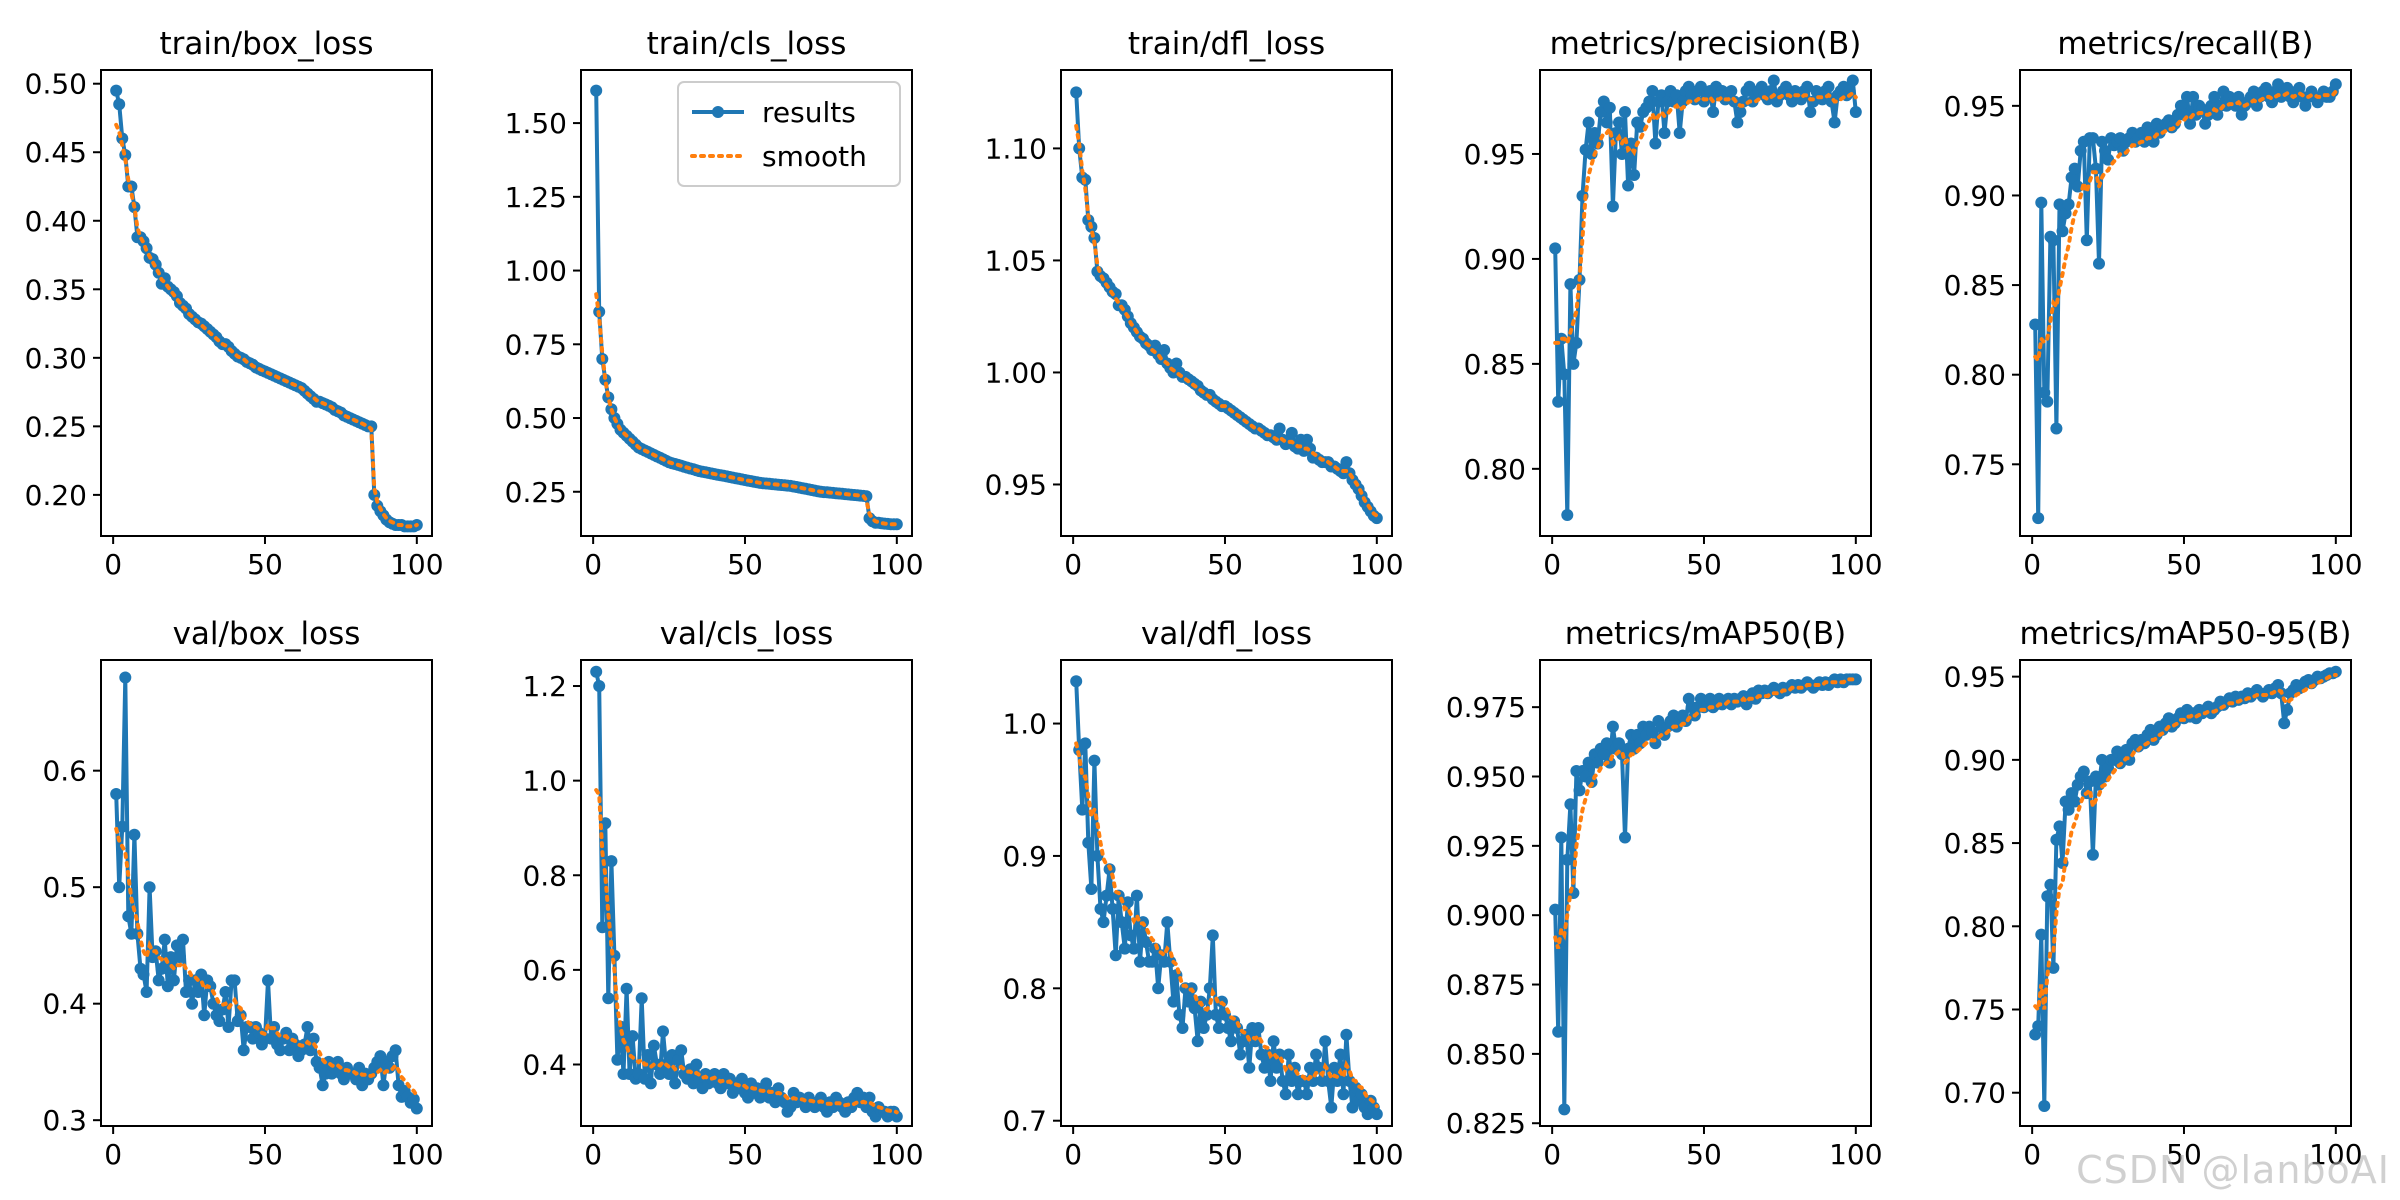  I want to click on subplot-title: metrics/mAP50(B), so click(1705, 634).